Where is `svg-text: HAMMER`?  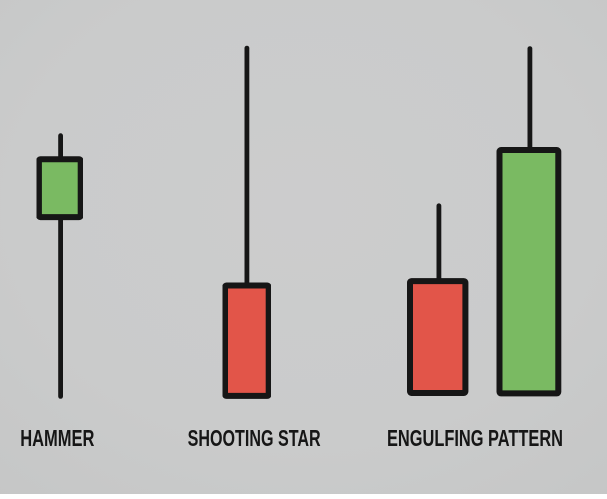 svg-text: HAMMER is located at coordinates (57, 438).